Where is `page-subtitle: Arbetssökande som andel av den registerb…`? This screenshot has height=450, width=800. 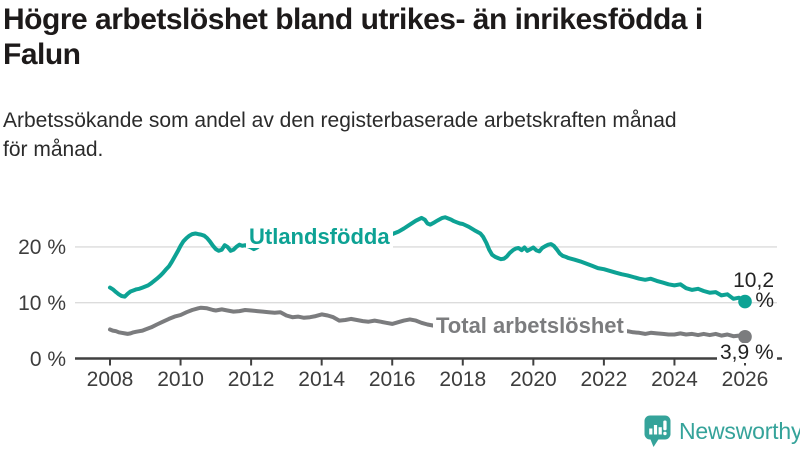
page-subtitle: Arbetssökande som andel av den registerb… is located at coordinates (340, 135).